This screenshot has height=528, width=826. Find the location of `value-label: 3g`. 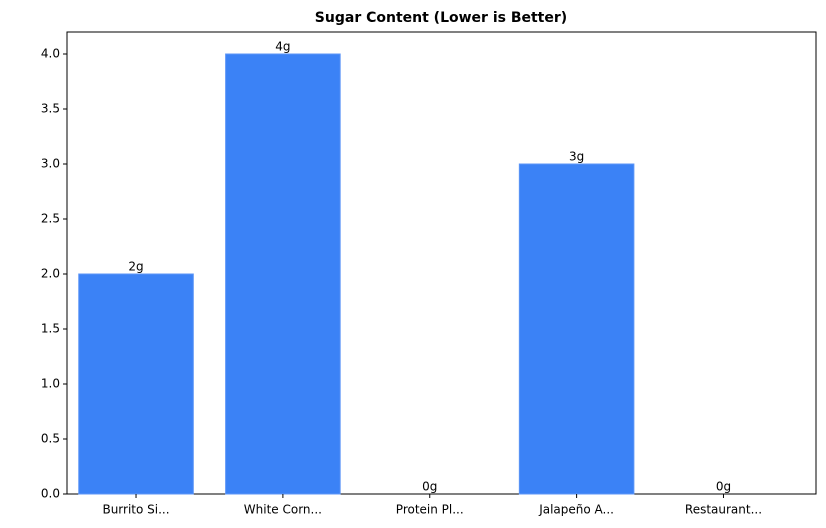

value-label: 3g is located at coordinates (576, 157).